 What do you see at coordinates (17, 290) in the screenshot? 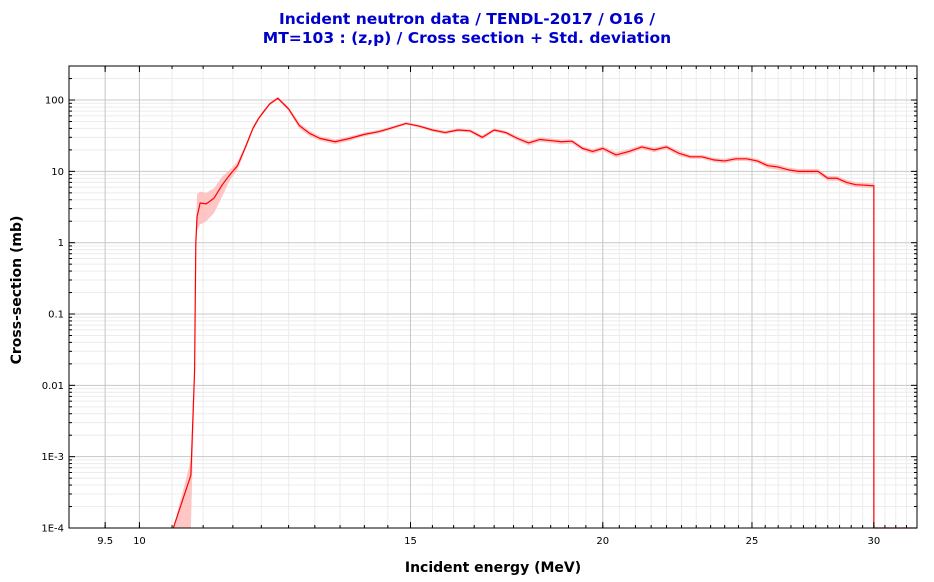
I see `y-axis-label: Cross-section (mb)` at bounding box center [17, 290].